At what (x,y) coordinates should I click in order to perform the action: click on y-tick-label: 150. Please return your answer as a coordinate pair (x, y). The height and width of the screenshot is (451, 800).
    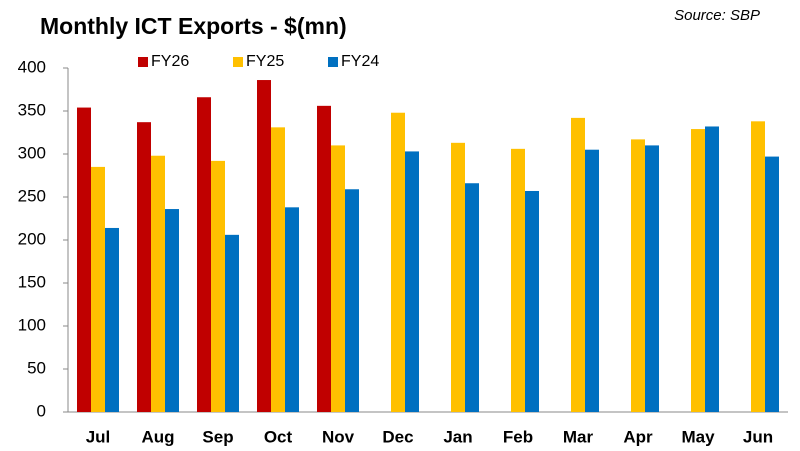
    Looking at the image, I should click on (32, 281).